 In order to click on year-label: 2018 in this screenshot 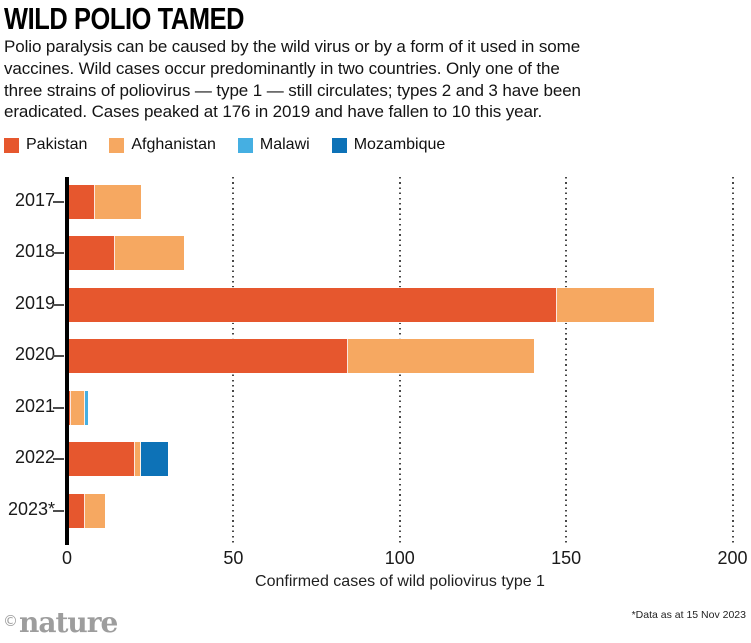, I will do `click(34, 251)`.